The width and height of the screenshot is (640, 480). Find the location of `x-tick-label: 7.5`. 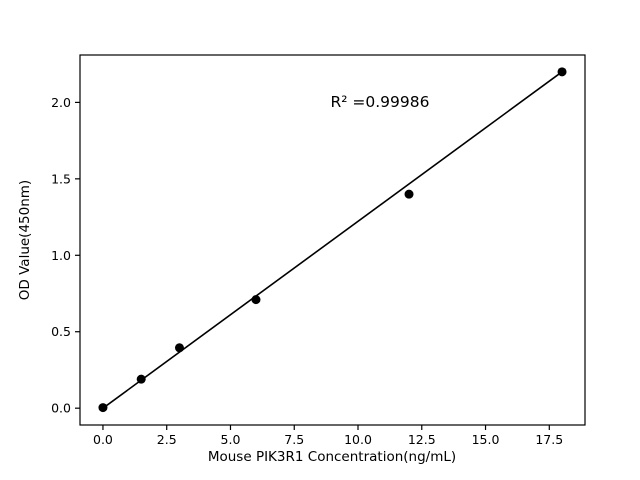

x-tick-label: 7.5 is located at coordinates (294, 439).